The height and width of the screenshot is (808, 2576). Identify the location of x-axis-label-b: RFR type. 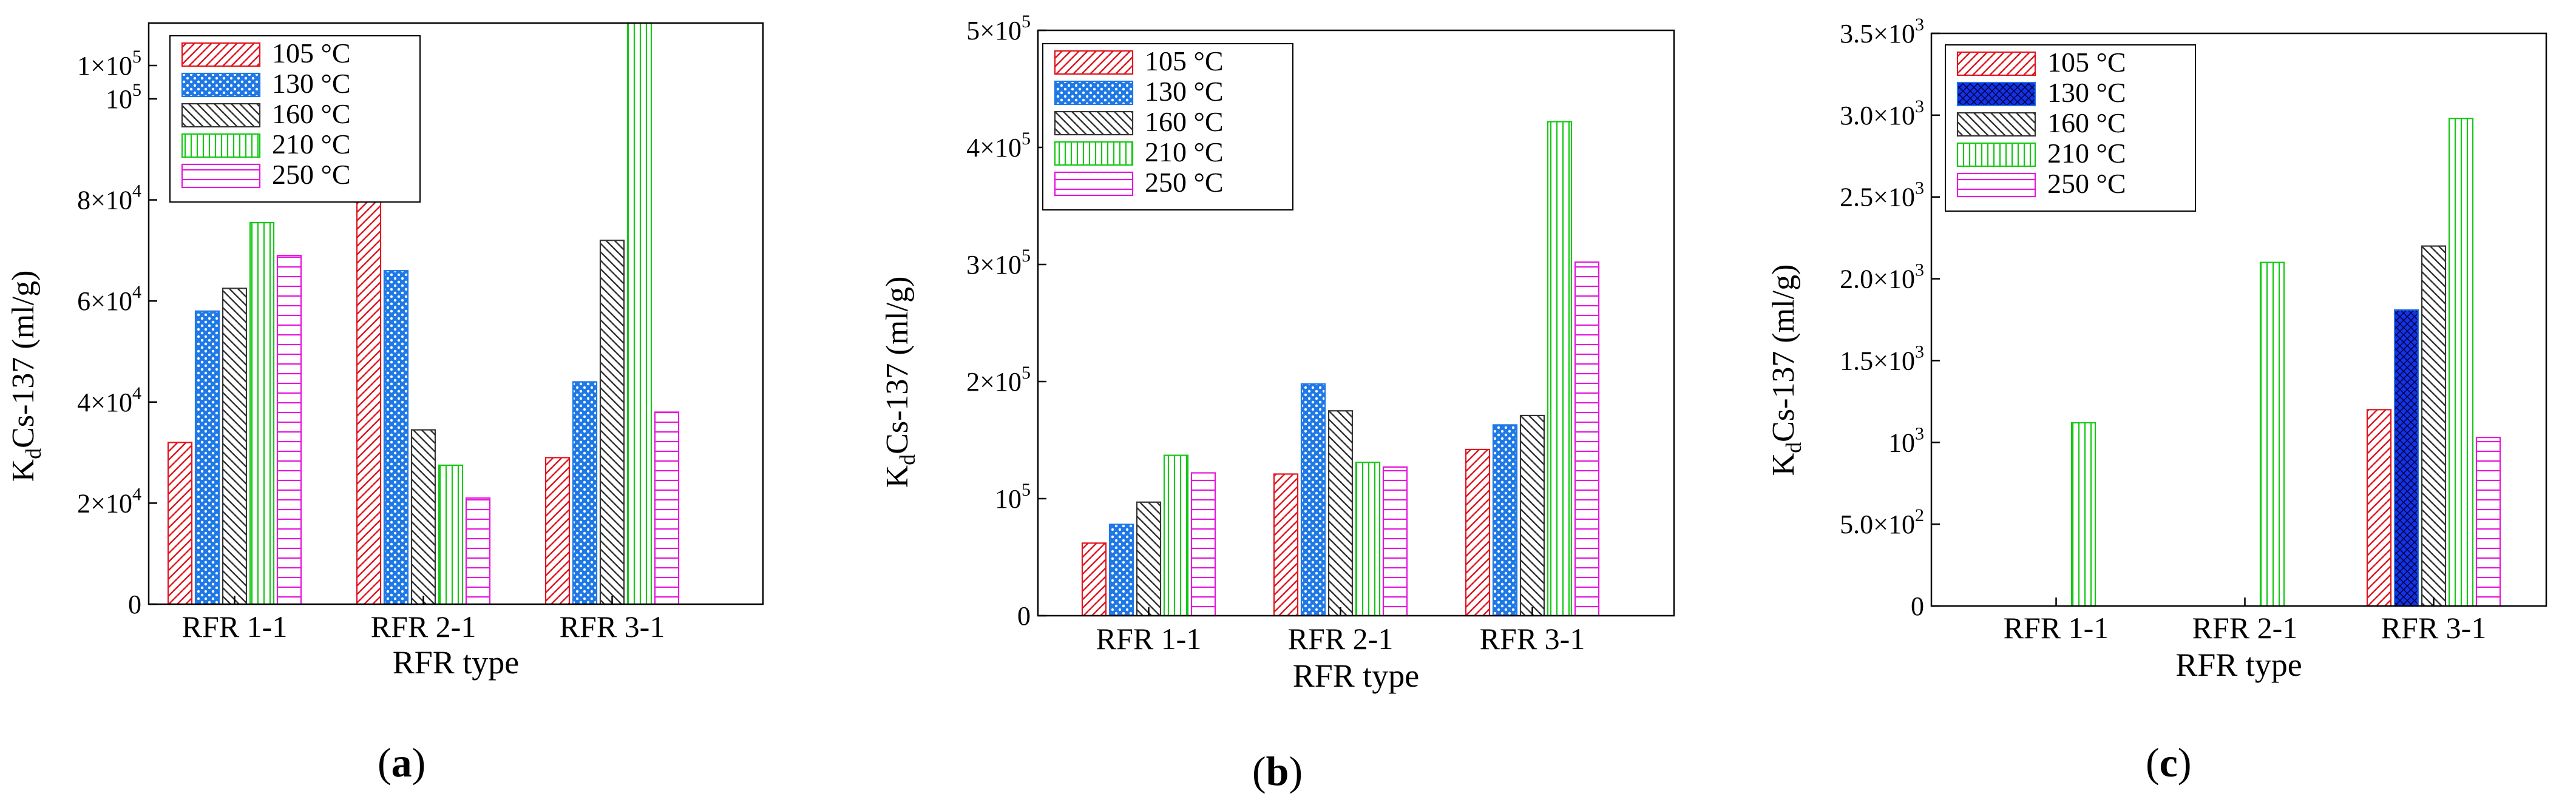
(1356, 676).